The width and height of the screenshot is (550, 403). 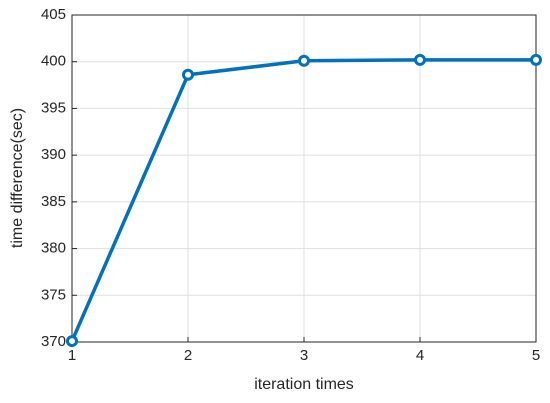 I want to click on x-axis-label: iteration times, so click(x=304, y=384).